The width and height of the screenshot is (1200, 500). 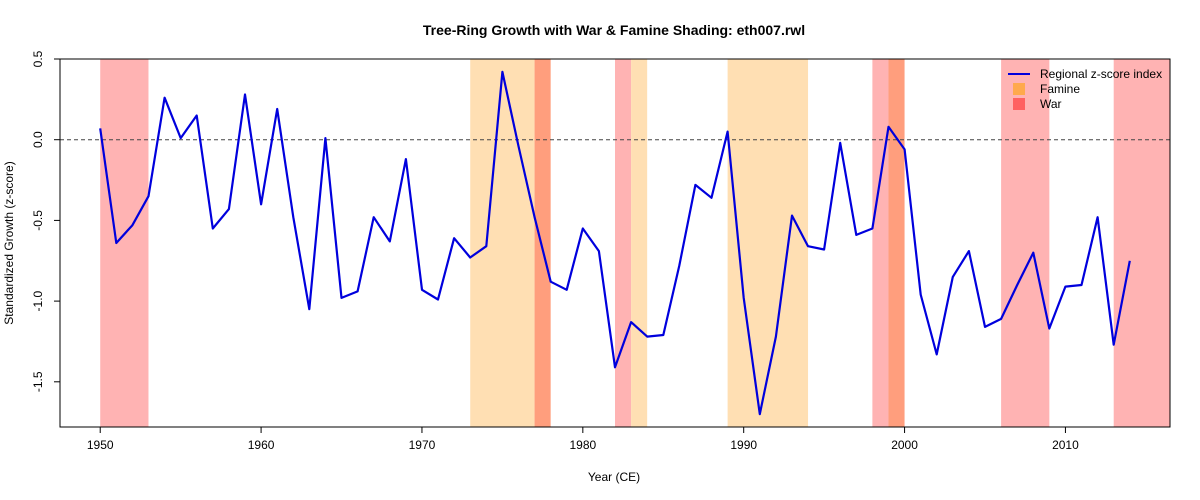 What do you see at coordinates (261, 445) in the screenshot?
I see `x-tick-label: 1960` at bounding box center [261, 445].